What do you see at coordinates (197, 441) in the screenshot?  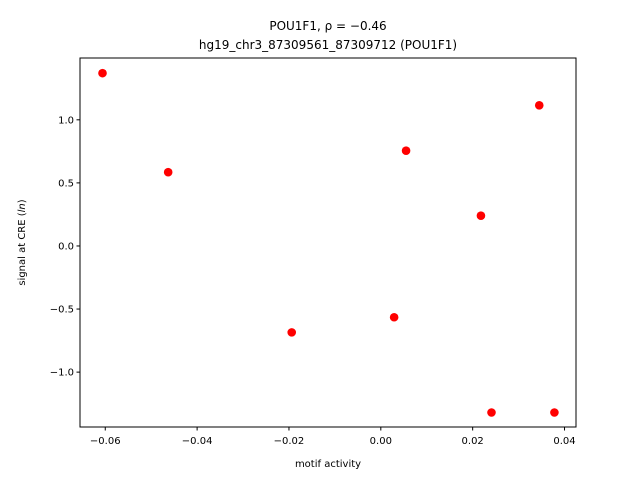 I see `x-tick-label: −0.04` at bounding box center [197, 441].